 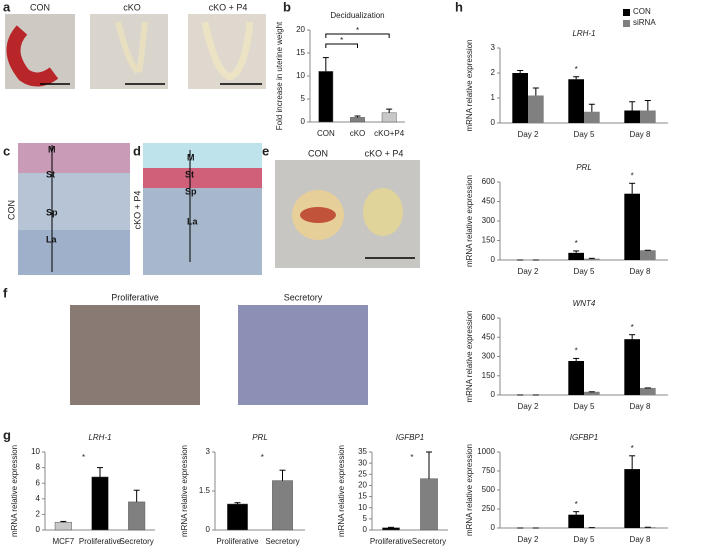 What do you see at coordinates (640, 406) in the screenshot?
I see `x-tick-label: Day 8` at bounding box center [640, 406].